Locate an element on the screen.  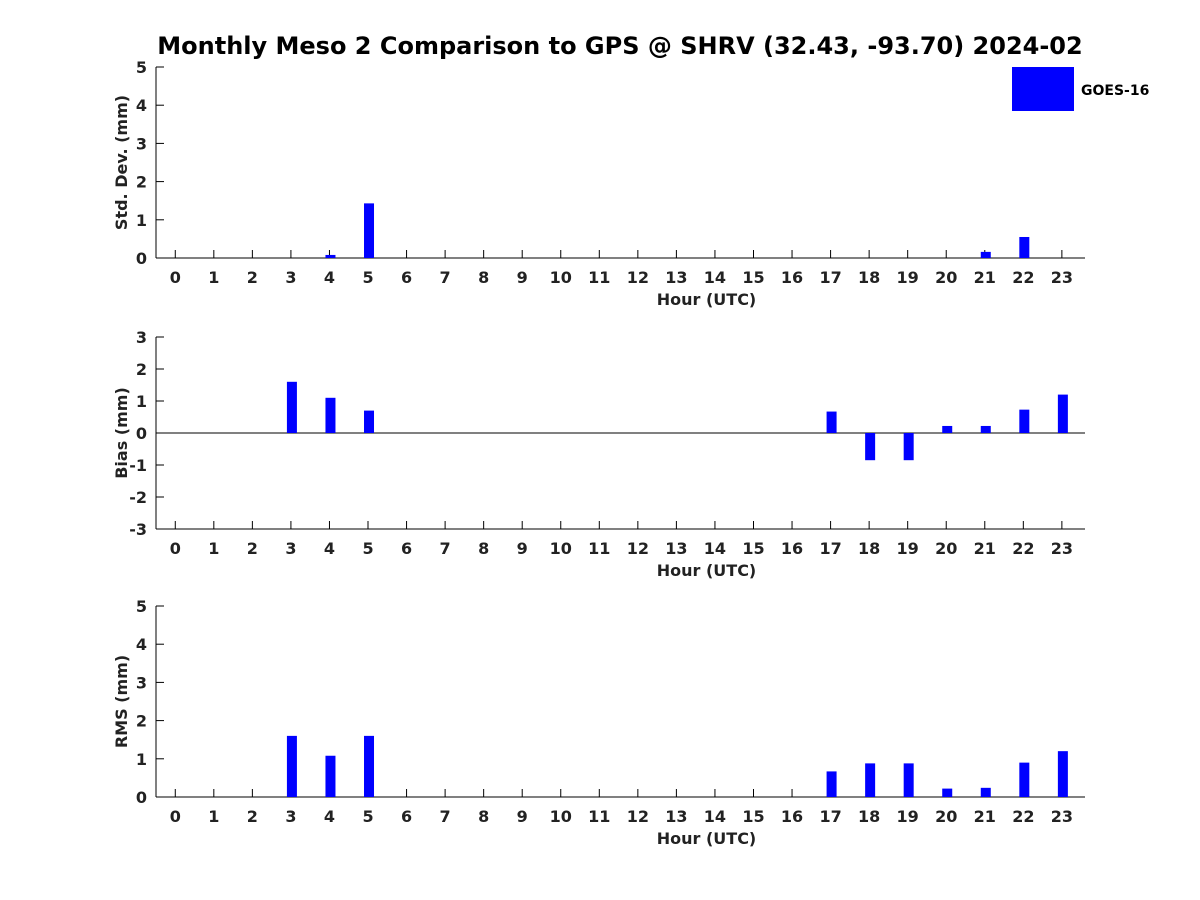
y-tick-label: 2 is located at coordinates (141, 369).